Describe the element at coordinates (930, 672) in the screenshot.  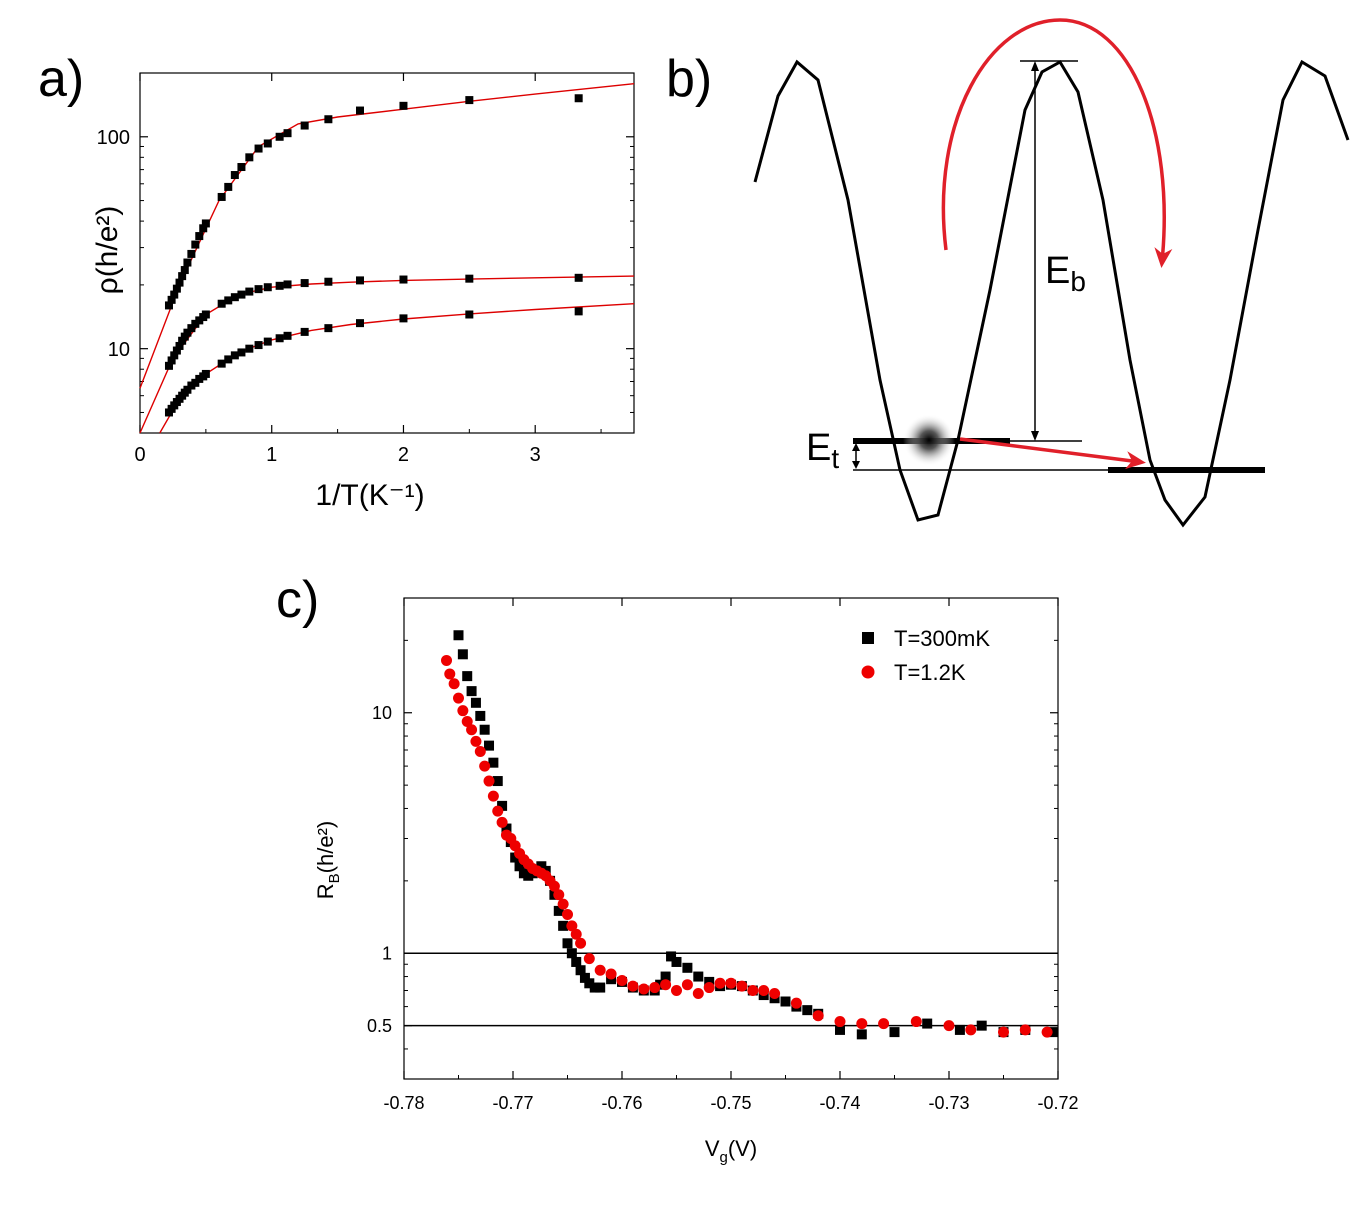
I see `legend-label: T=1.2K` at that location.